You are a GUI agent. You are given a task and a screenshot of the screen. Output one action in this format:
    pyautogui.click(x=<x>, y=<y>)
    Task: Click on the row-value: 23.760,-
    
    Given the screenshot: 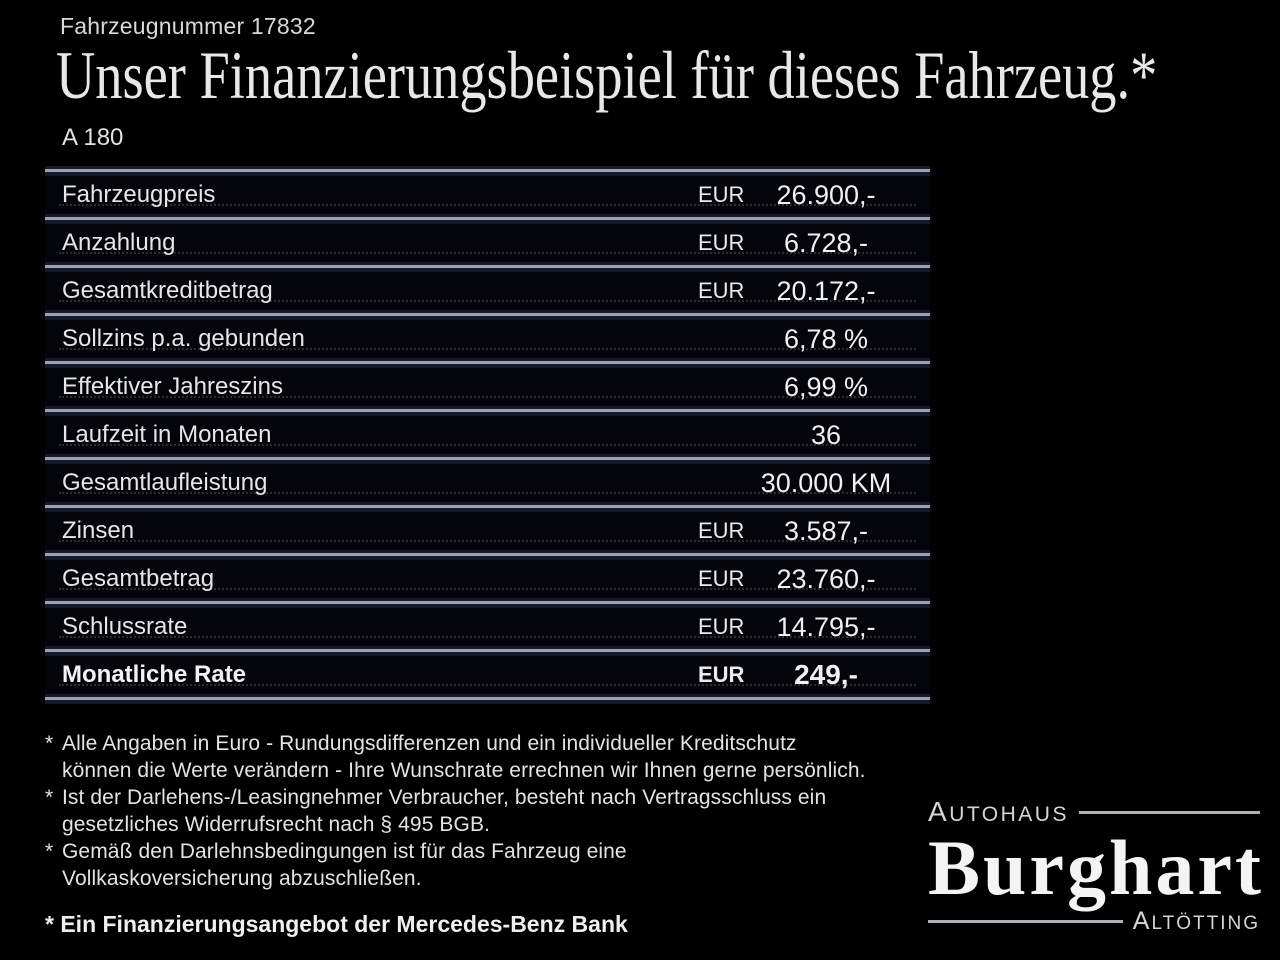 What is the action you would take?
    pyautogui.click(x=826, y=578)
    